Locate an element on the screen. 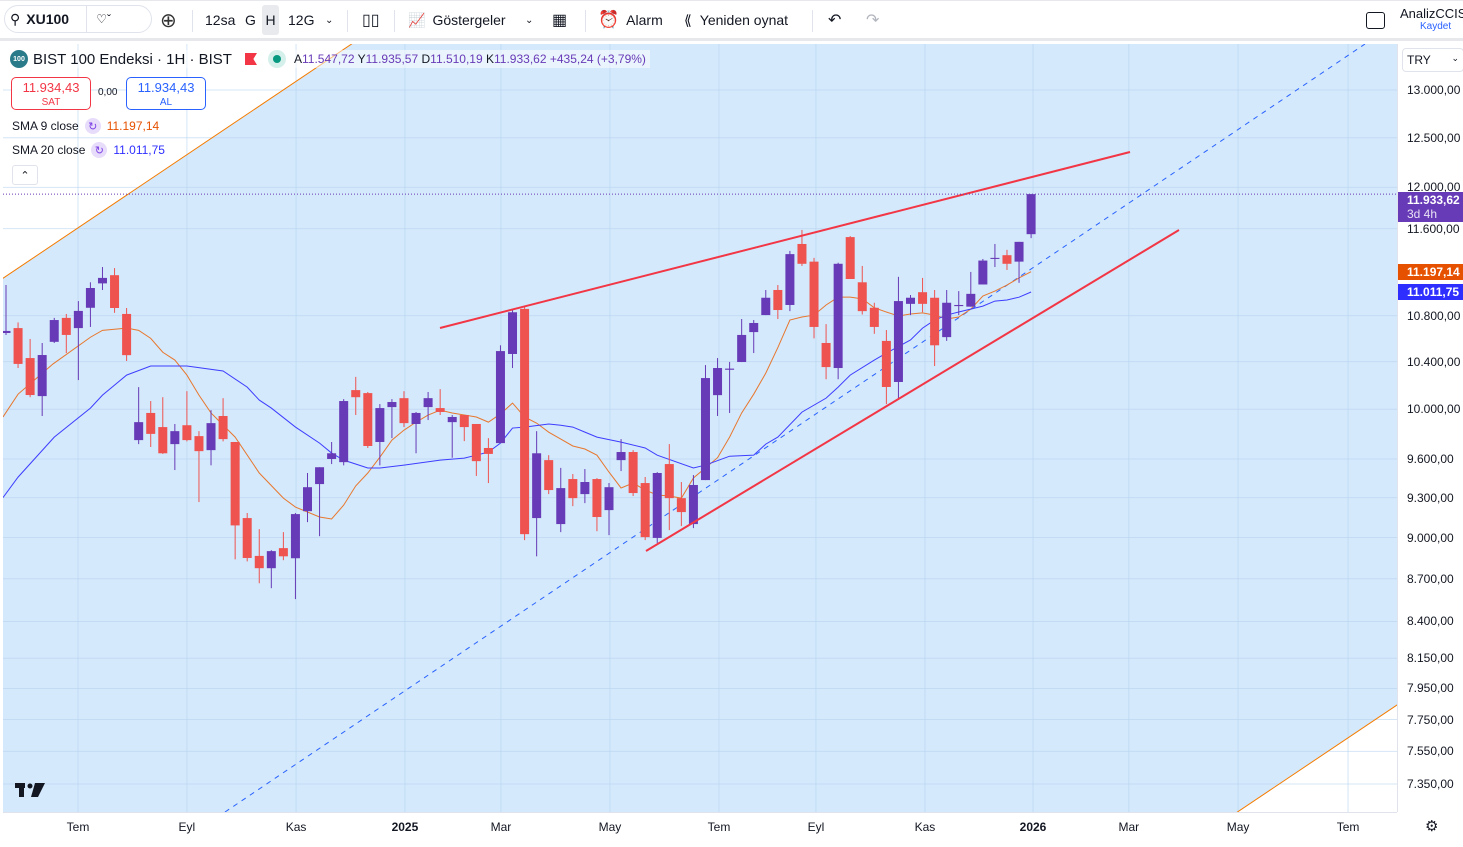  layouts-icon: ▦ is located at coordinates (560, 20).